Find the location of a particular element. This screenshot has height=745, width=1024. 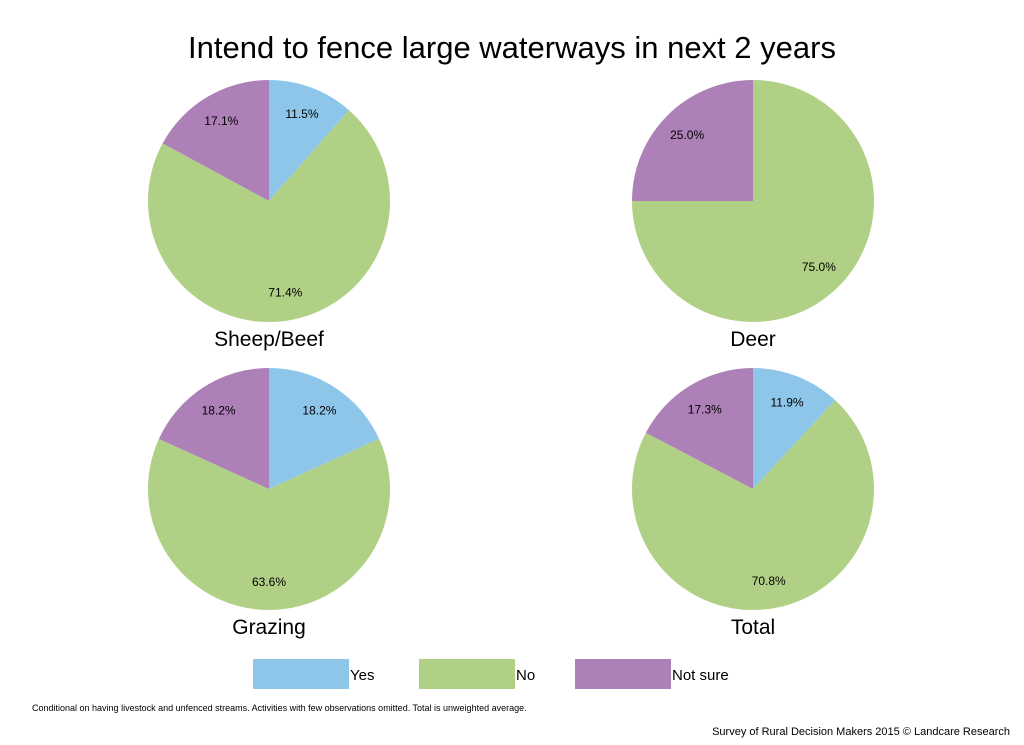

pie-slice-sheep-beef-no is located at coordinates (268, 216).